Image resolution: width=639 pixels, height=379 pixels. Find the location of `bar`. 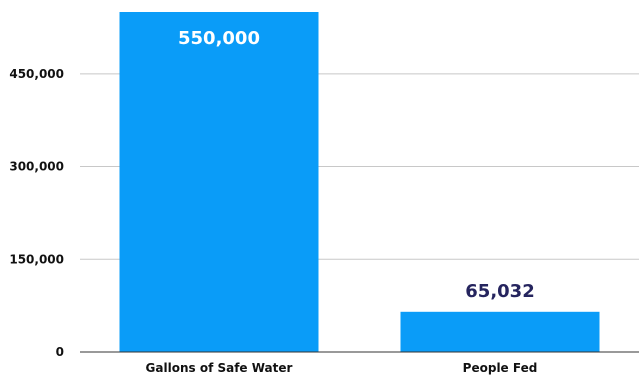

bar is located at coordinates (500, 331).